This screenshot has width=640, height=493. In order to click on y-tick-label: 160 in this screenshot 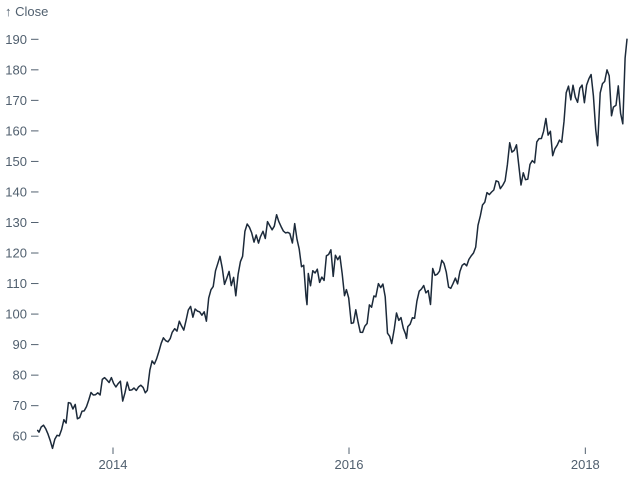, I will do `click(16, 130)`.